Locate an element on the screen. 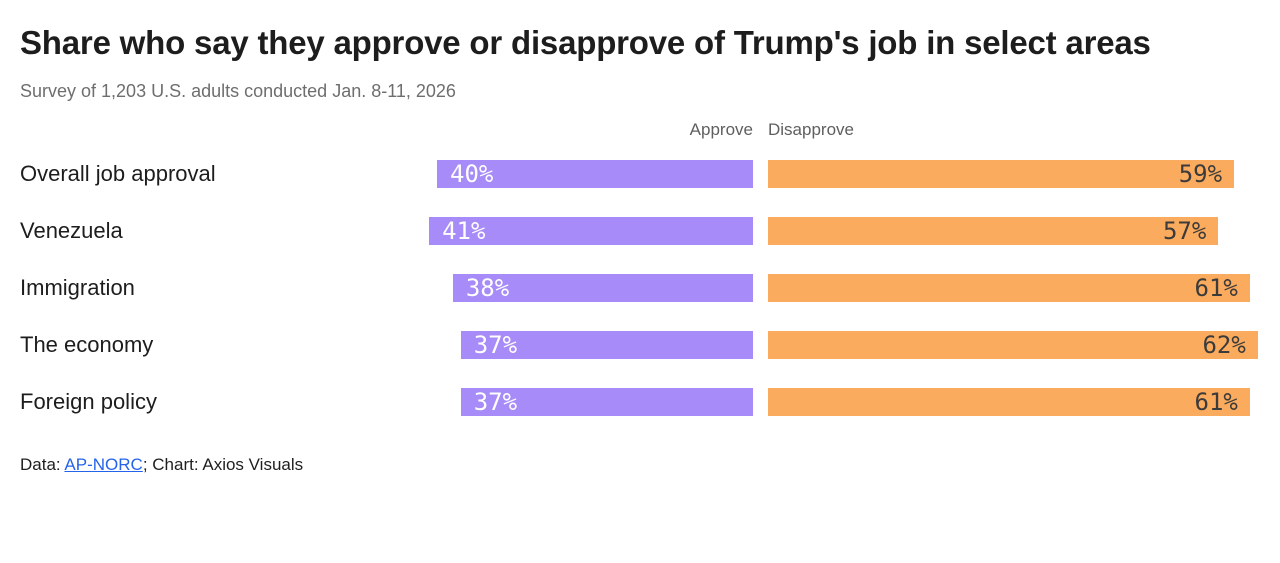 This screenshot has width=1280, height=563. category-label: Overall job approval is located at coordinates (118, 173).